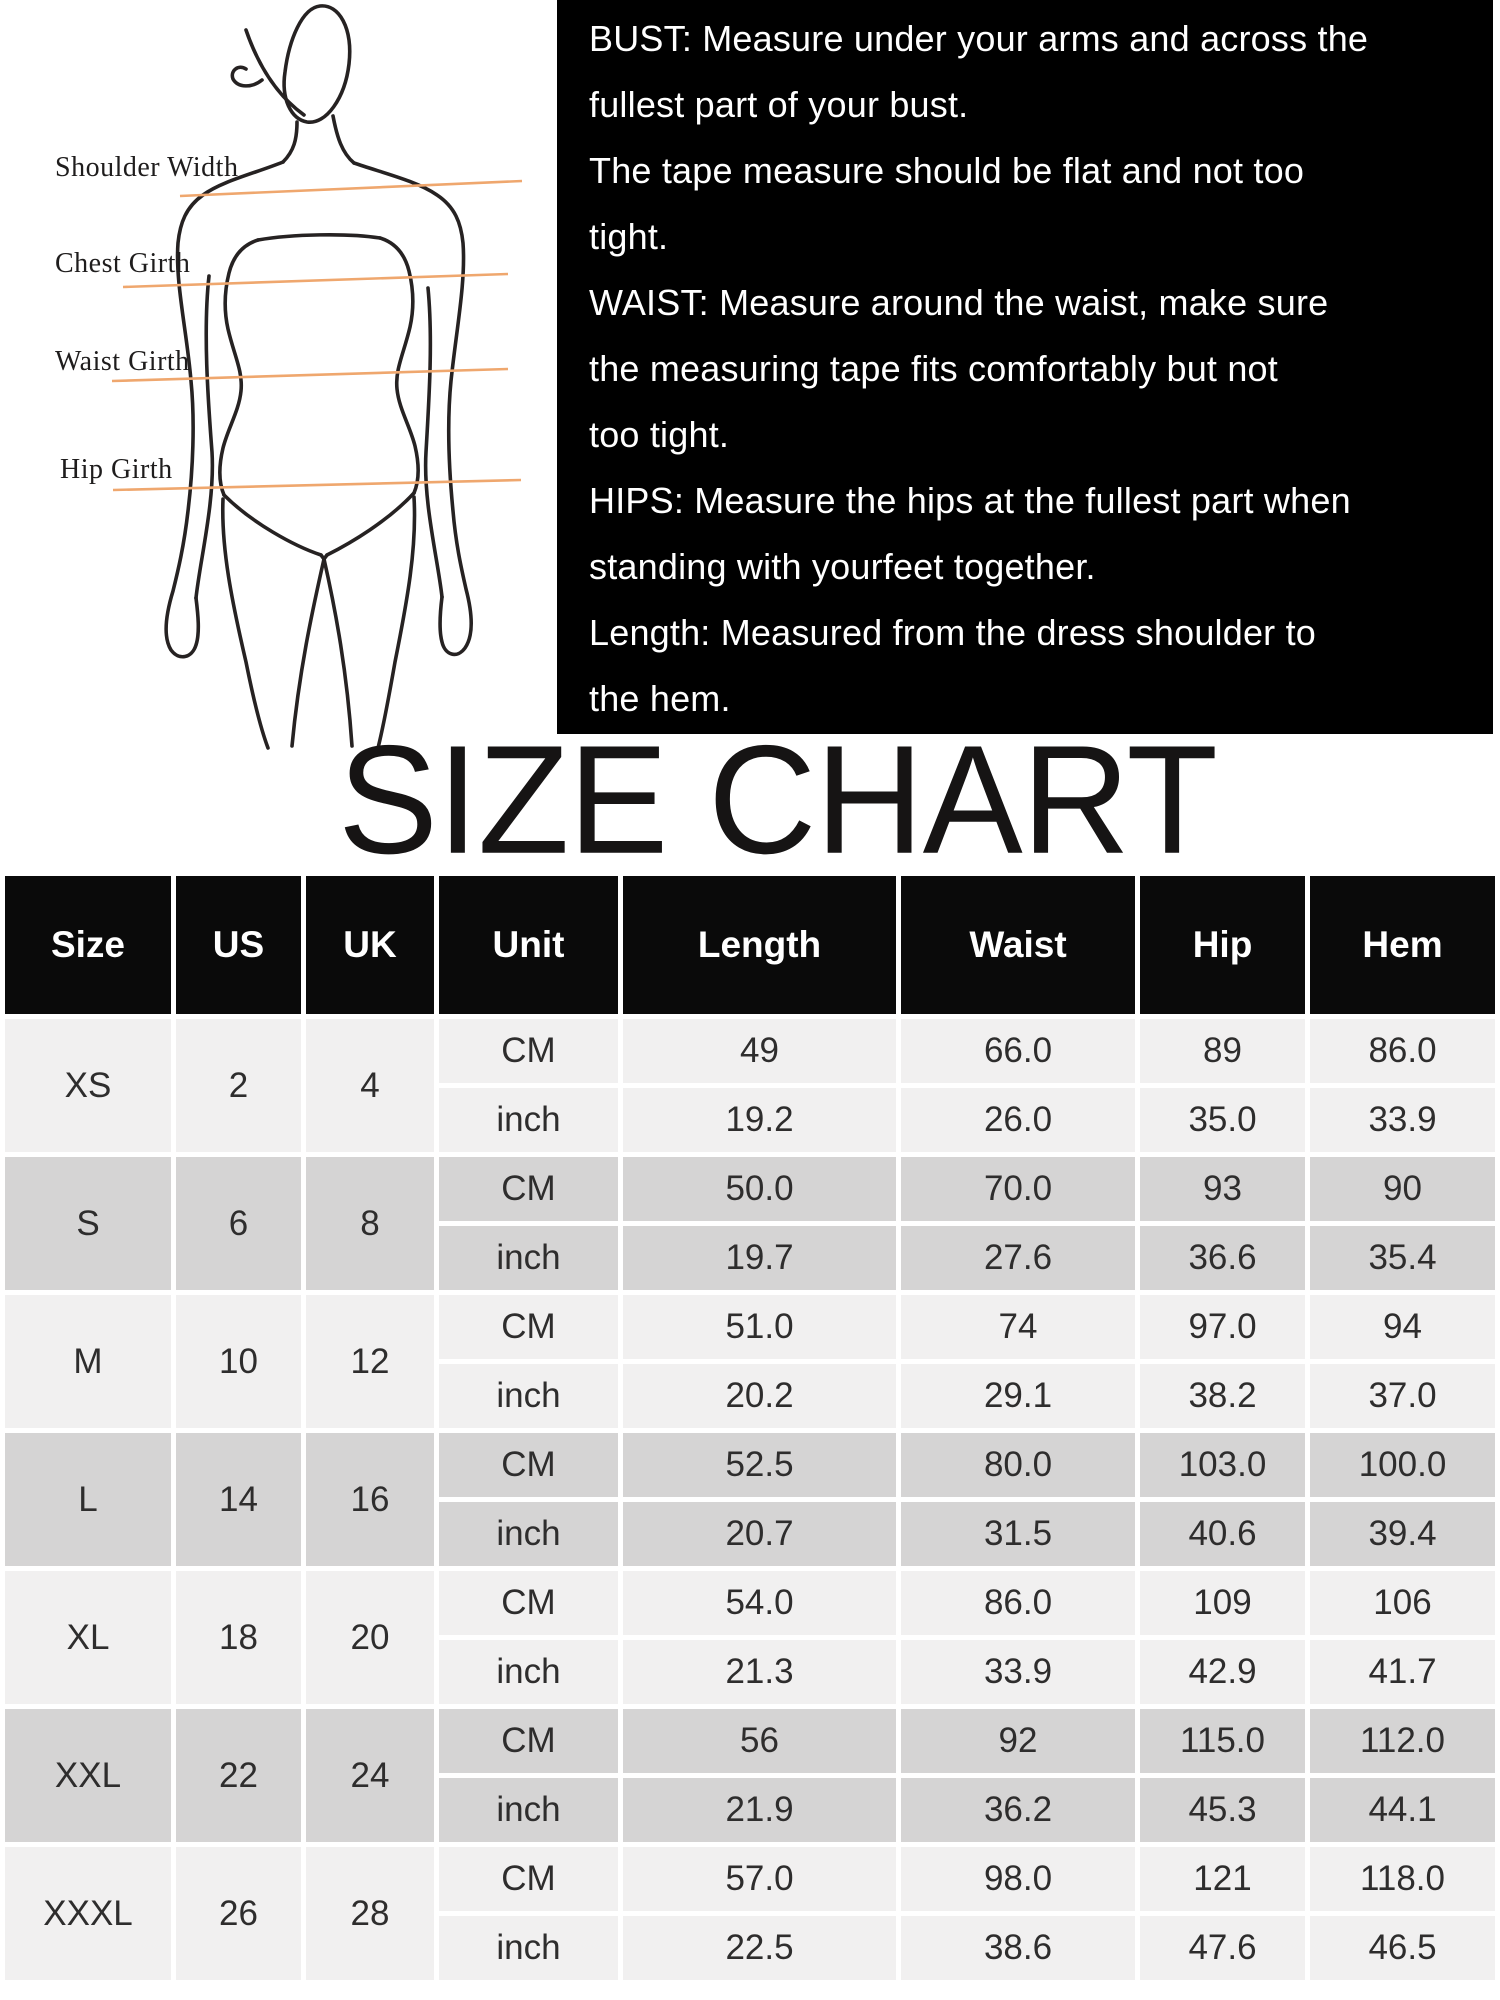 This screenshot has height=2000, width=1500. Describe the element at coordinates (396, 622) in the screenshot. I see `figure-right-outer-leg` at that location.